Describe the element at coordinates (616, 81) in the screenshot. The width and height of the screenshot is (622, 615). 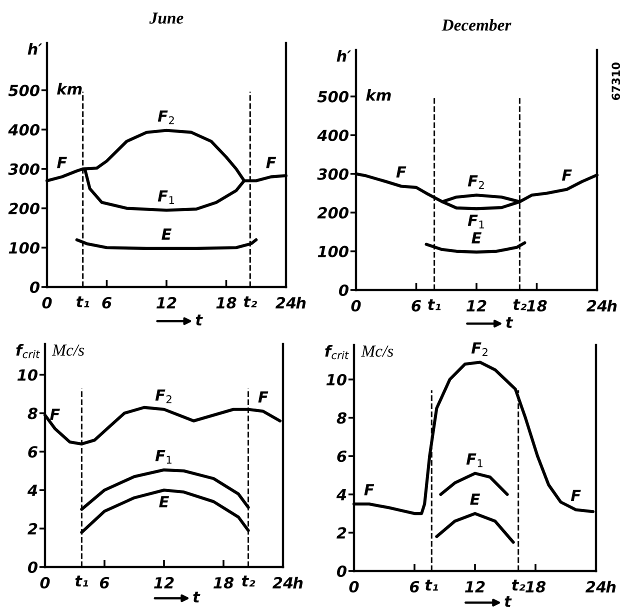
I see `text: 67310` at that location.